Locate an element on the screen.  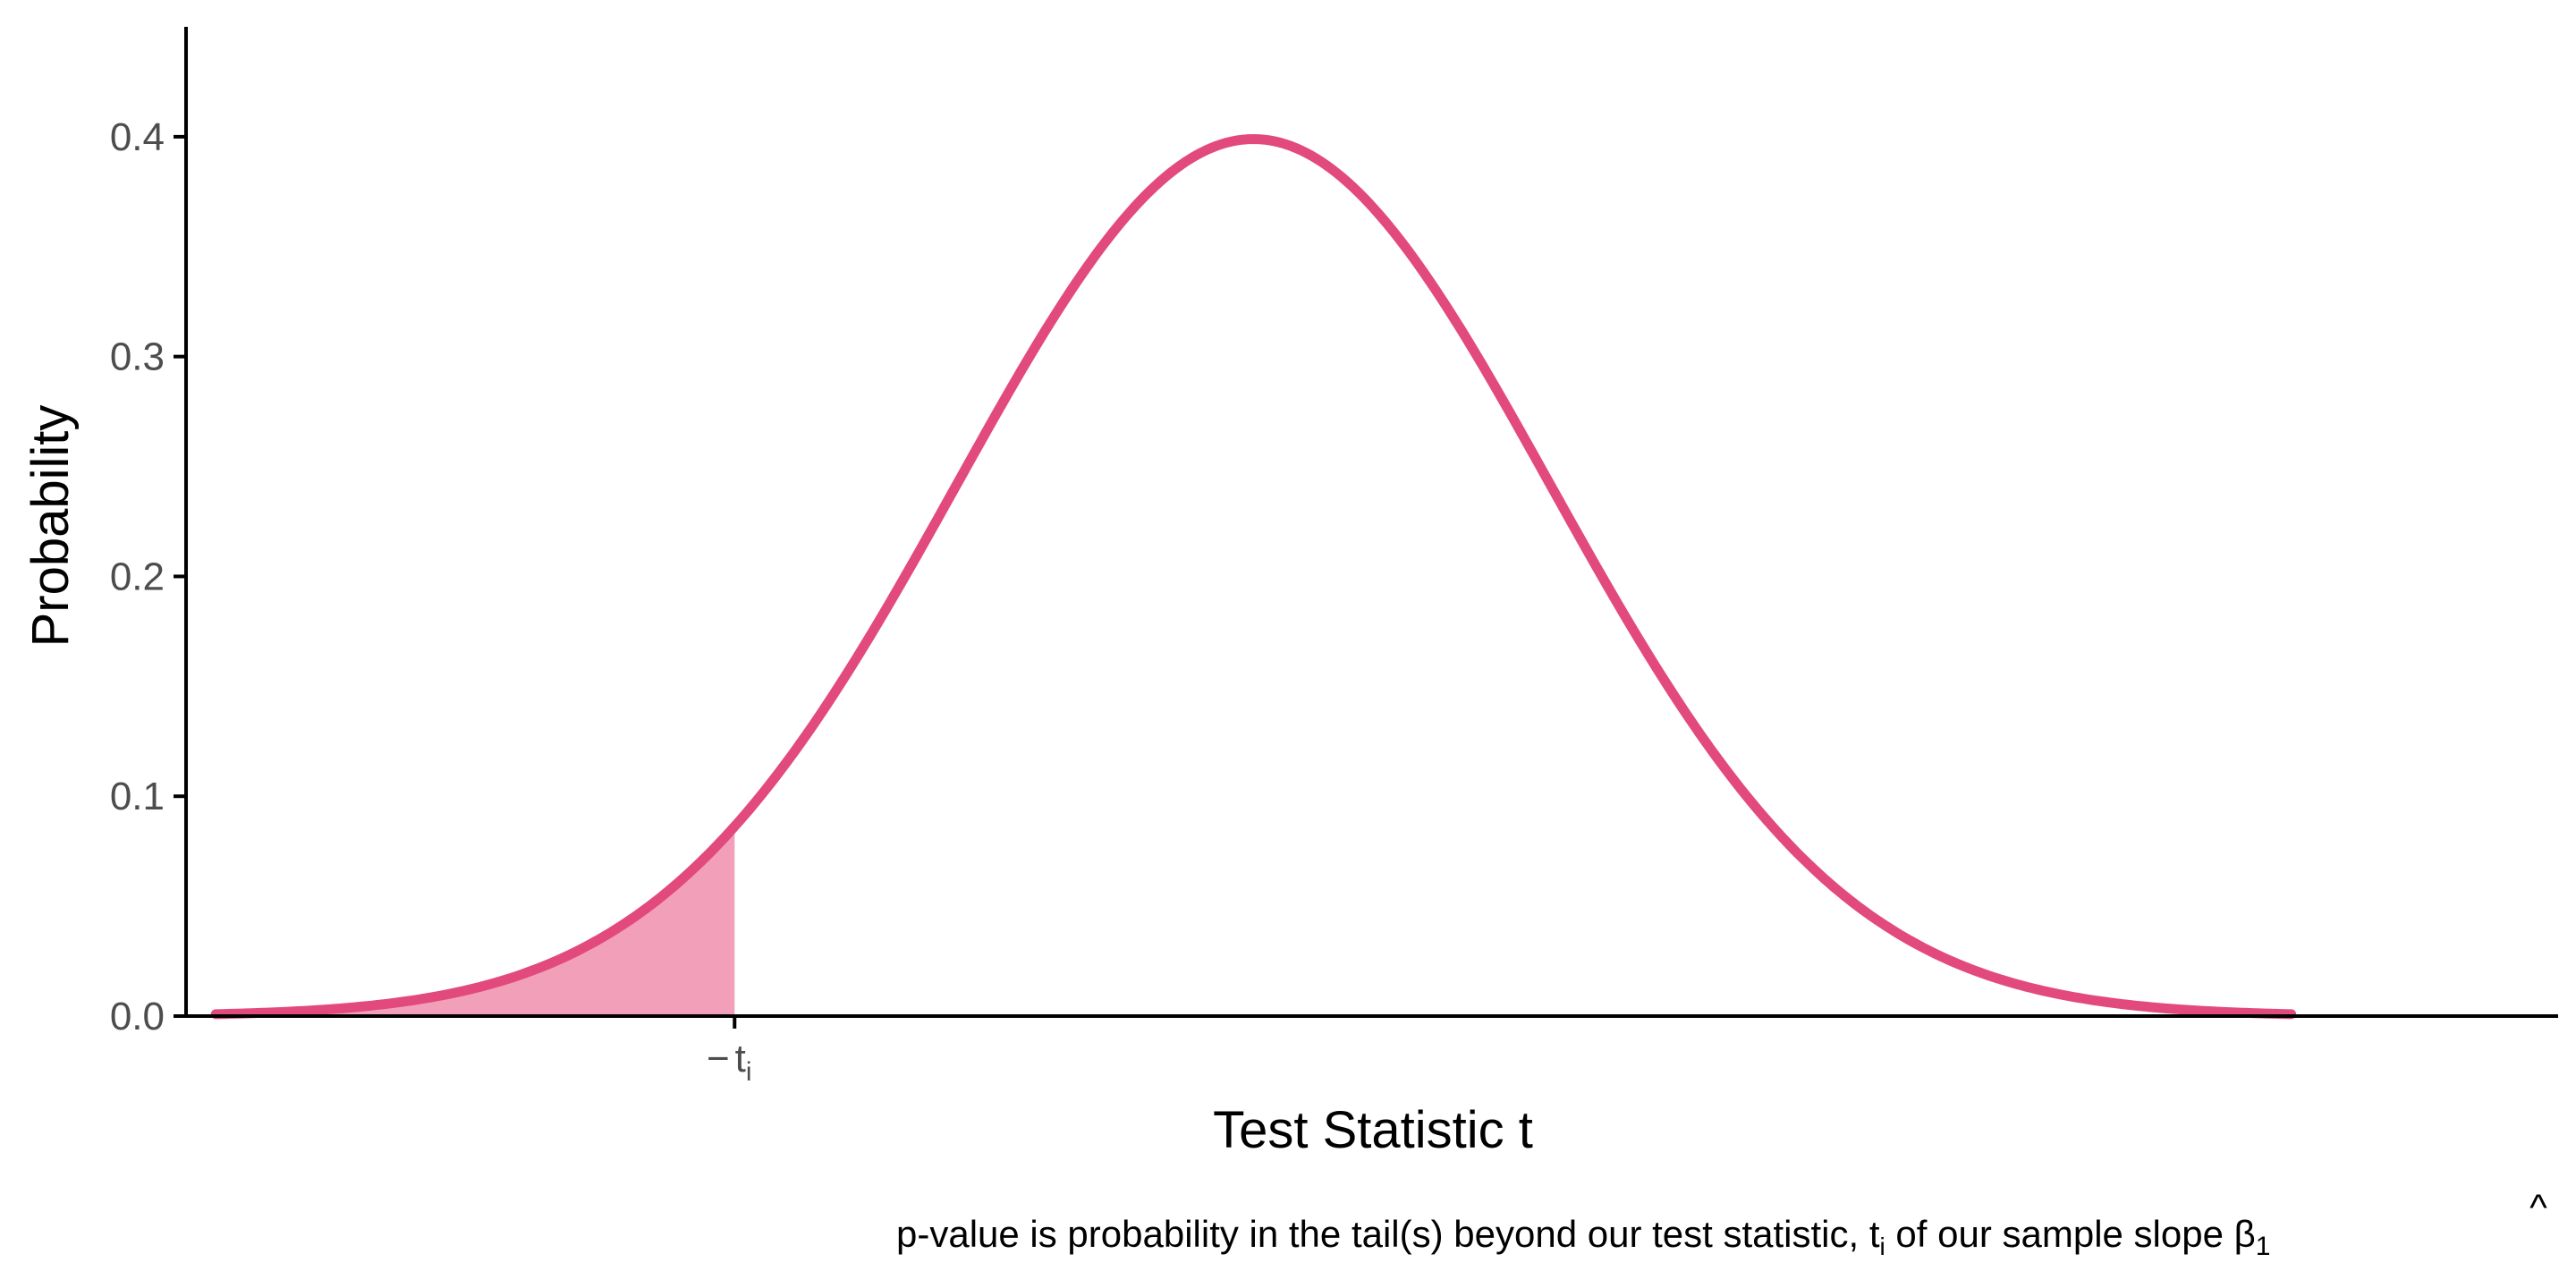
caption-beta-subscript: 1 is located at coordinates (2263, 1246).